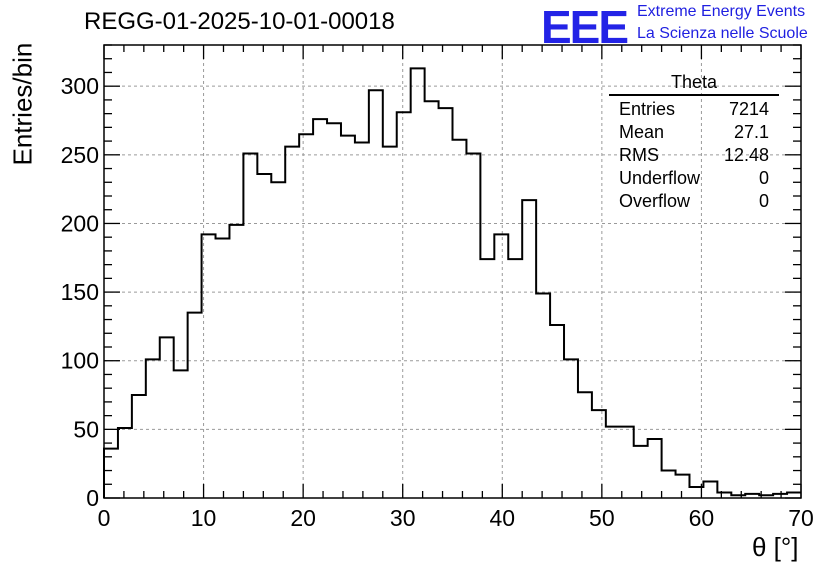 The height and width of the screenshot is (572, 836). What do you see at coordinates (22, 104) in the screenshot?
I see `y-axis-label: Entries/bin` at bounding box center [22, 104].